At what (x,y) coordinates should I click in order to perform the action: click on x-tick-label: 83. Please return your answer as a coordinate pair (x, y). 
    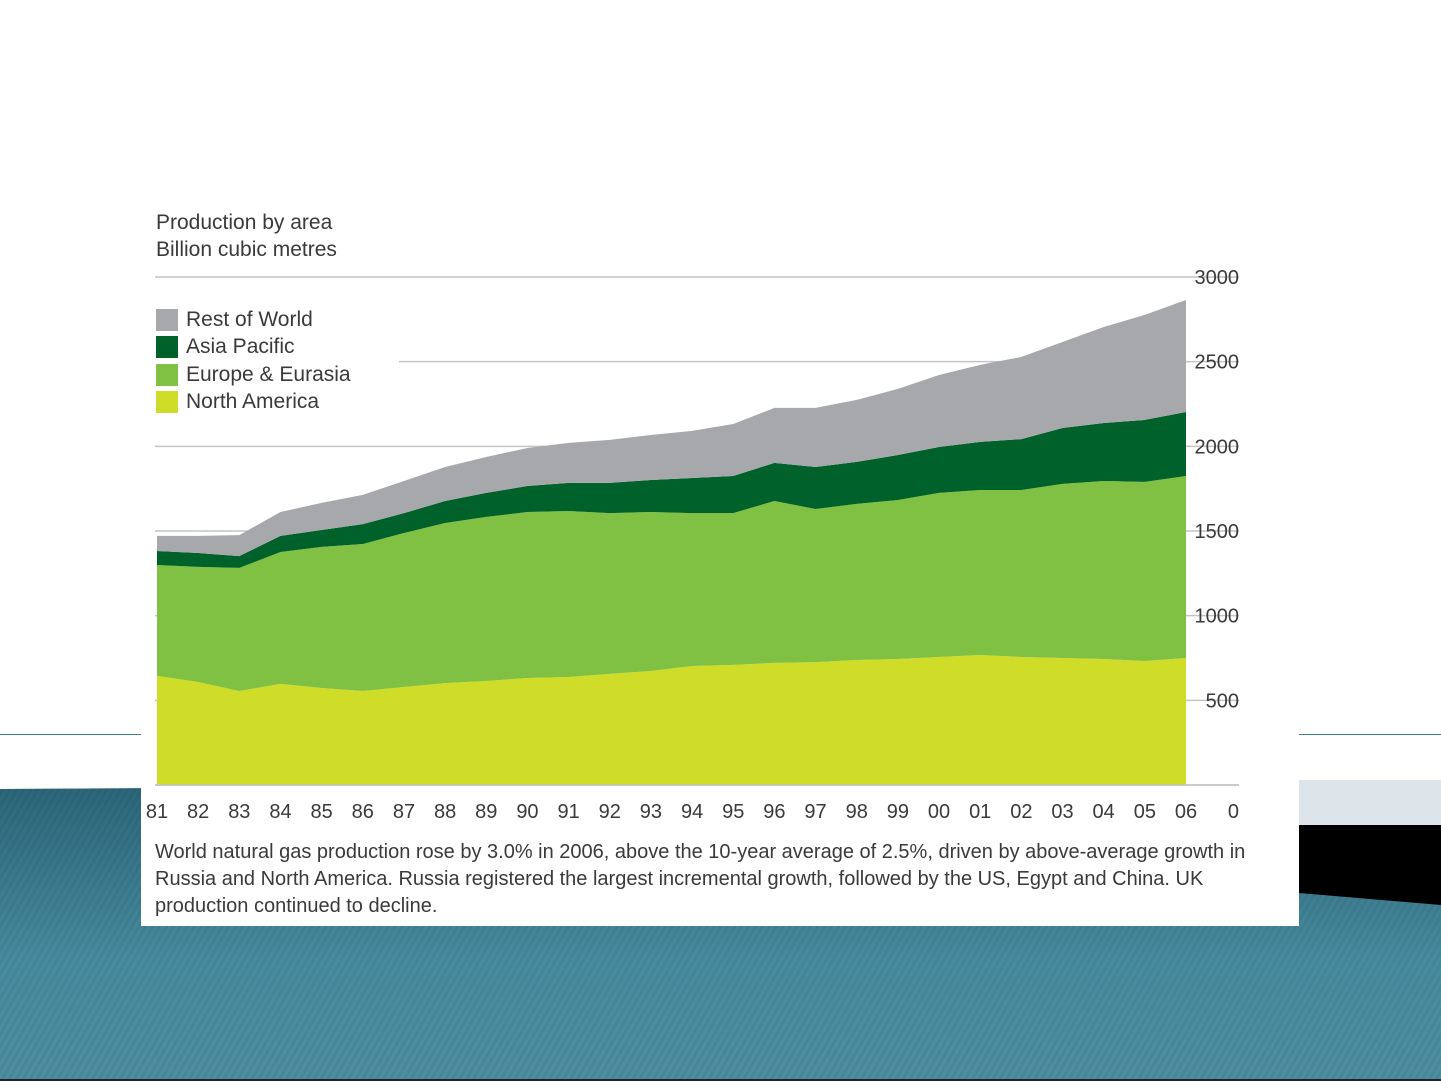
    Looking at the image, I should click on (239, 812).